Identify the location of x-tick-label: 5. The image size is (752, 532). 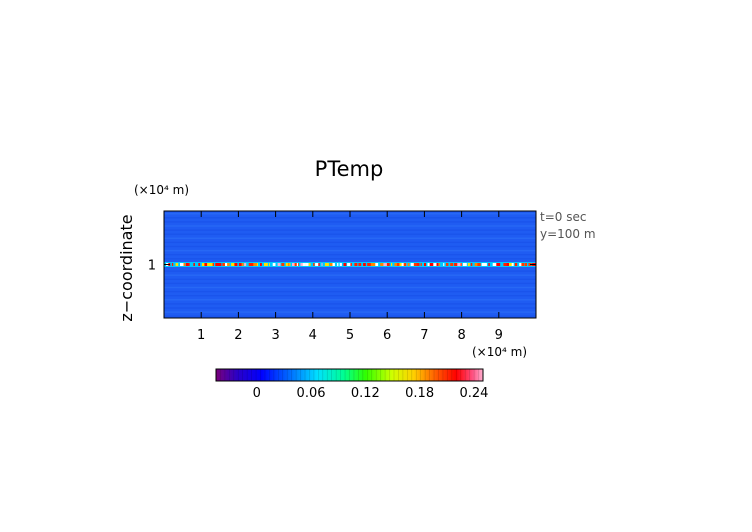
(350, 335).